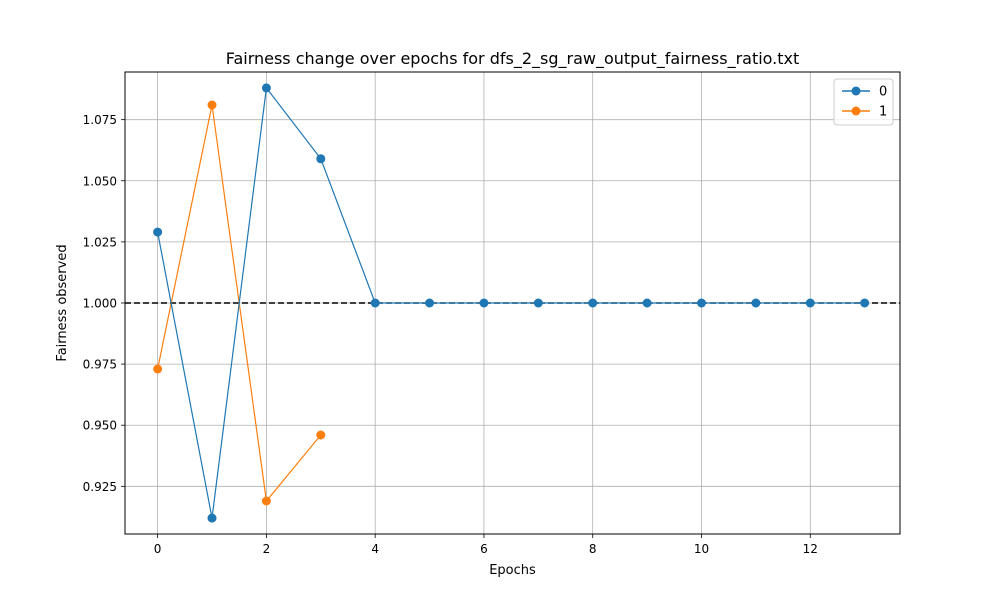 This screenshot has height=600, width=1000. What do you see at coordinates (512, 570) in the screenshot?
I see `x-axis-label: Epochs` at bounding box center [512, 570].